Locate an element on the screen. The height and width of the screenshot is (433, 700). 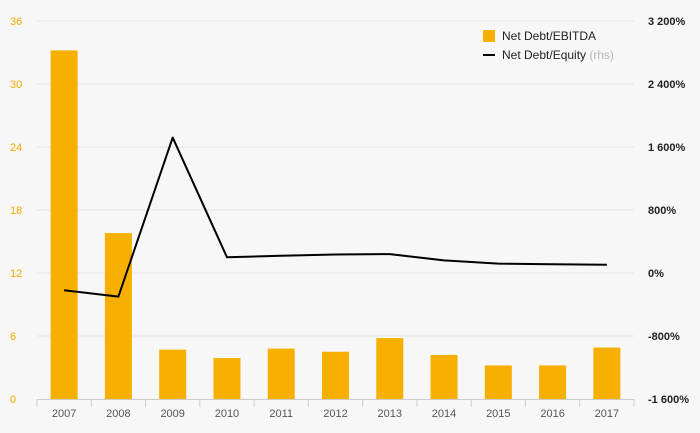
bar-2016 is located at coordinates (553, 382).